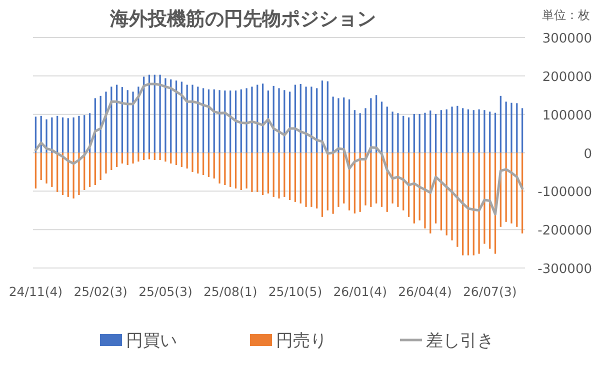 The width and height of the screenshot is (600, 371). What do you see at coordinates (35, 291) in the screenshot?
I see `x-tick-label: 24/11(4)` at bounding box center [35, 291].